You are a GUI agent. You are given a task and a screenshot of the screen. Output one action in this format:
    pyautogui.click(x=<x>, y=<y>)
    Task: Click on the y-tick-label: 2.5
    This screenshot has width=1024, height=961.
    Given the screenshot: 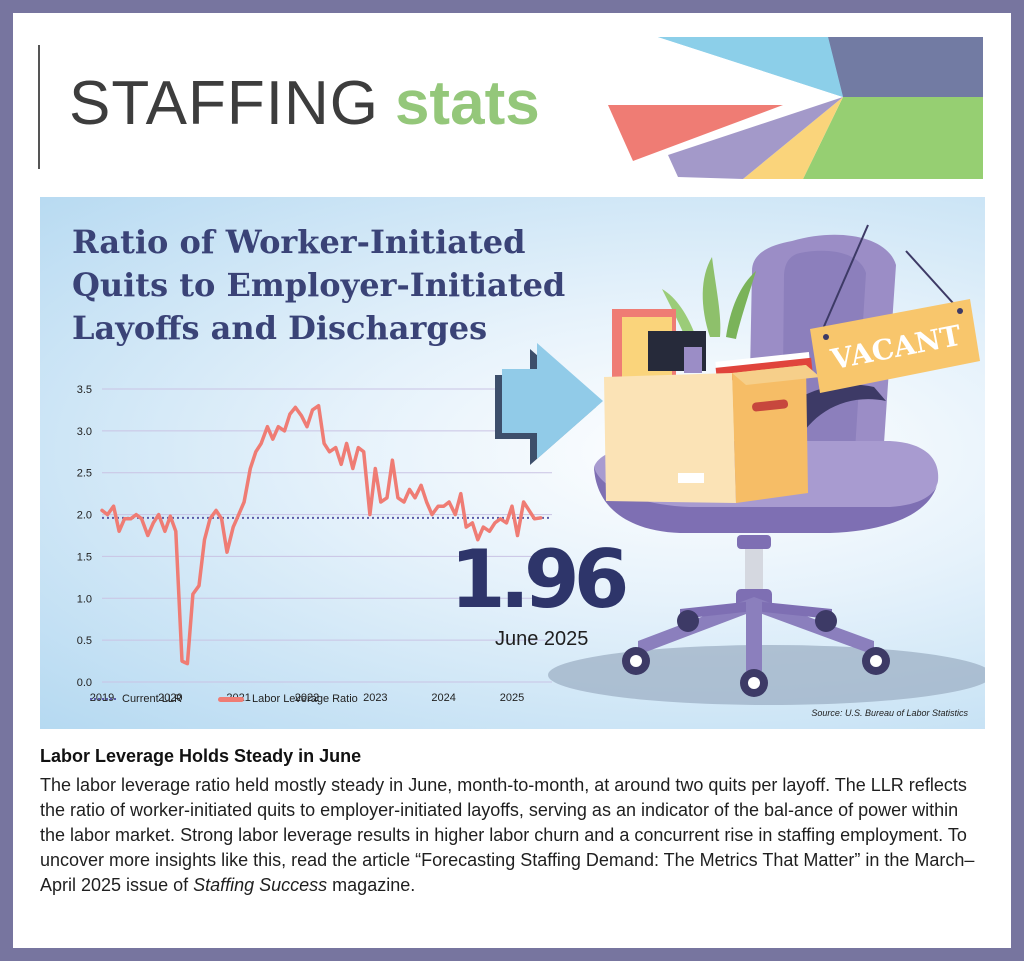 What is the action you would take?
    pyautogui.click(x=84, y=474)
    